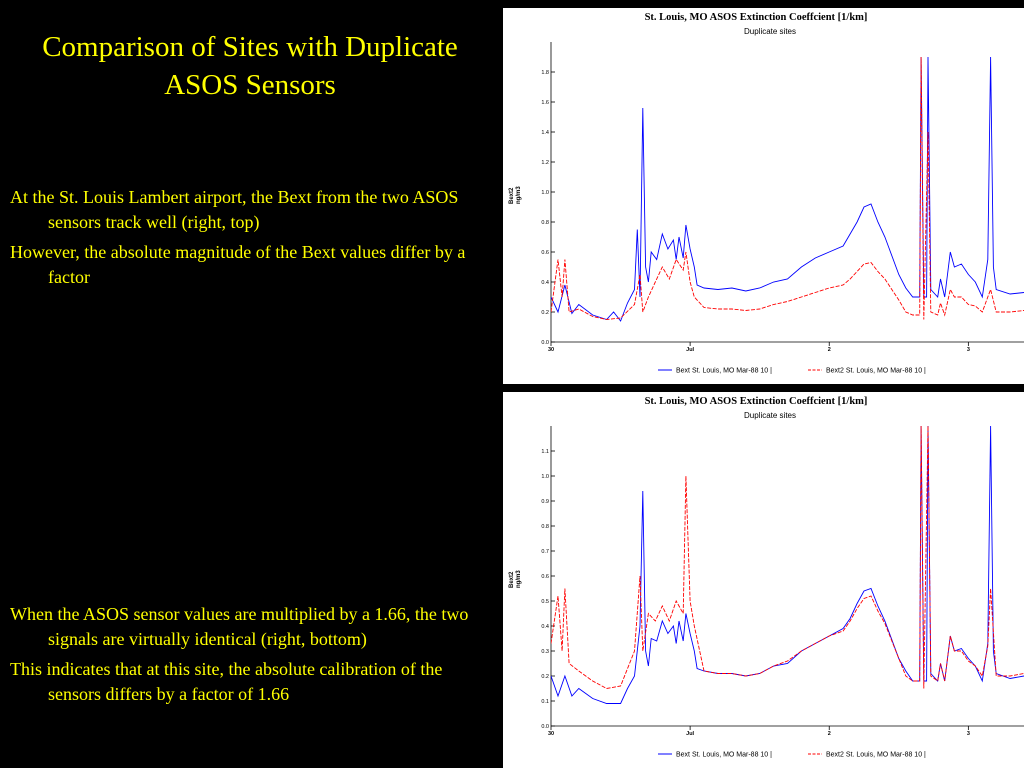  What do you see at coordinates (545, 552) in the screenshot?
I see `y-tick-label: 0.7` at bounding box center [545, 552].